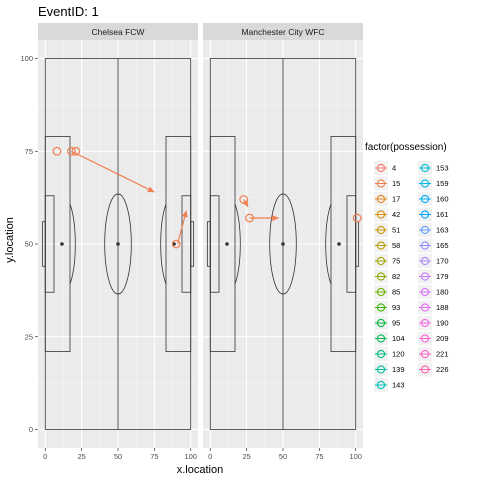  I want to click on legend-label: 17, so click(396, 199).